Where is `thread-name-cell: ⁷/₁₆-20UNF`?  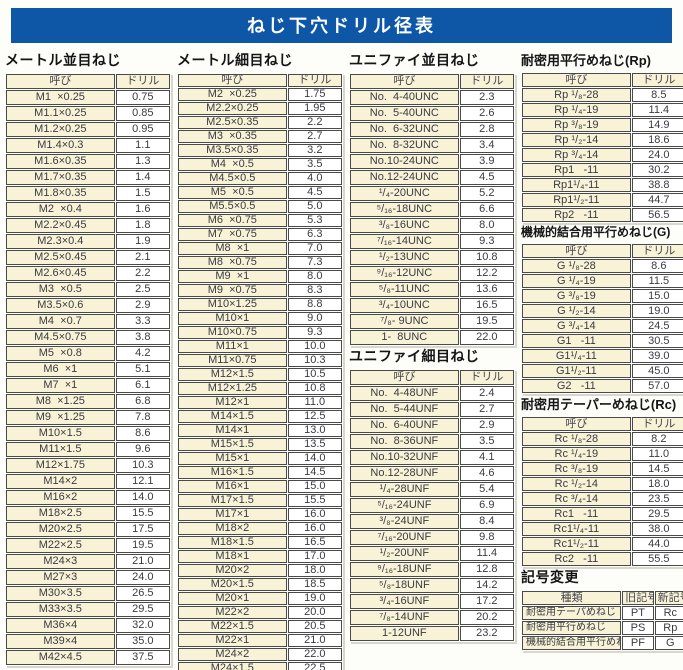
thread-name-cell: ⁷/₁₆-20UNF is located at coordinates (404, 537).